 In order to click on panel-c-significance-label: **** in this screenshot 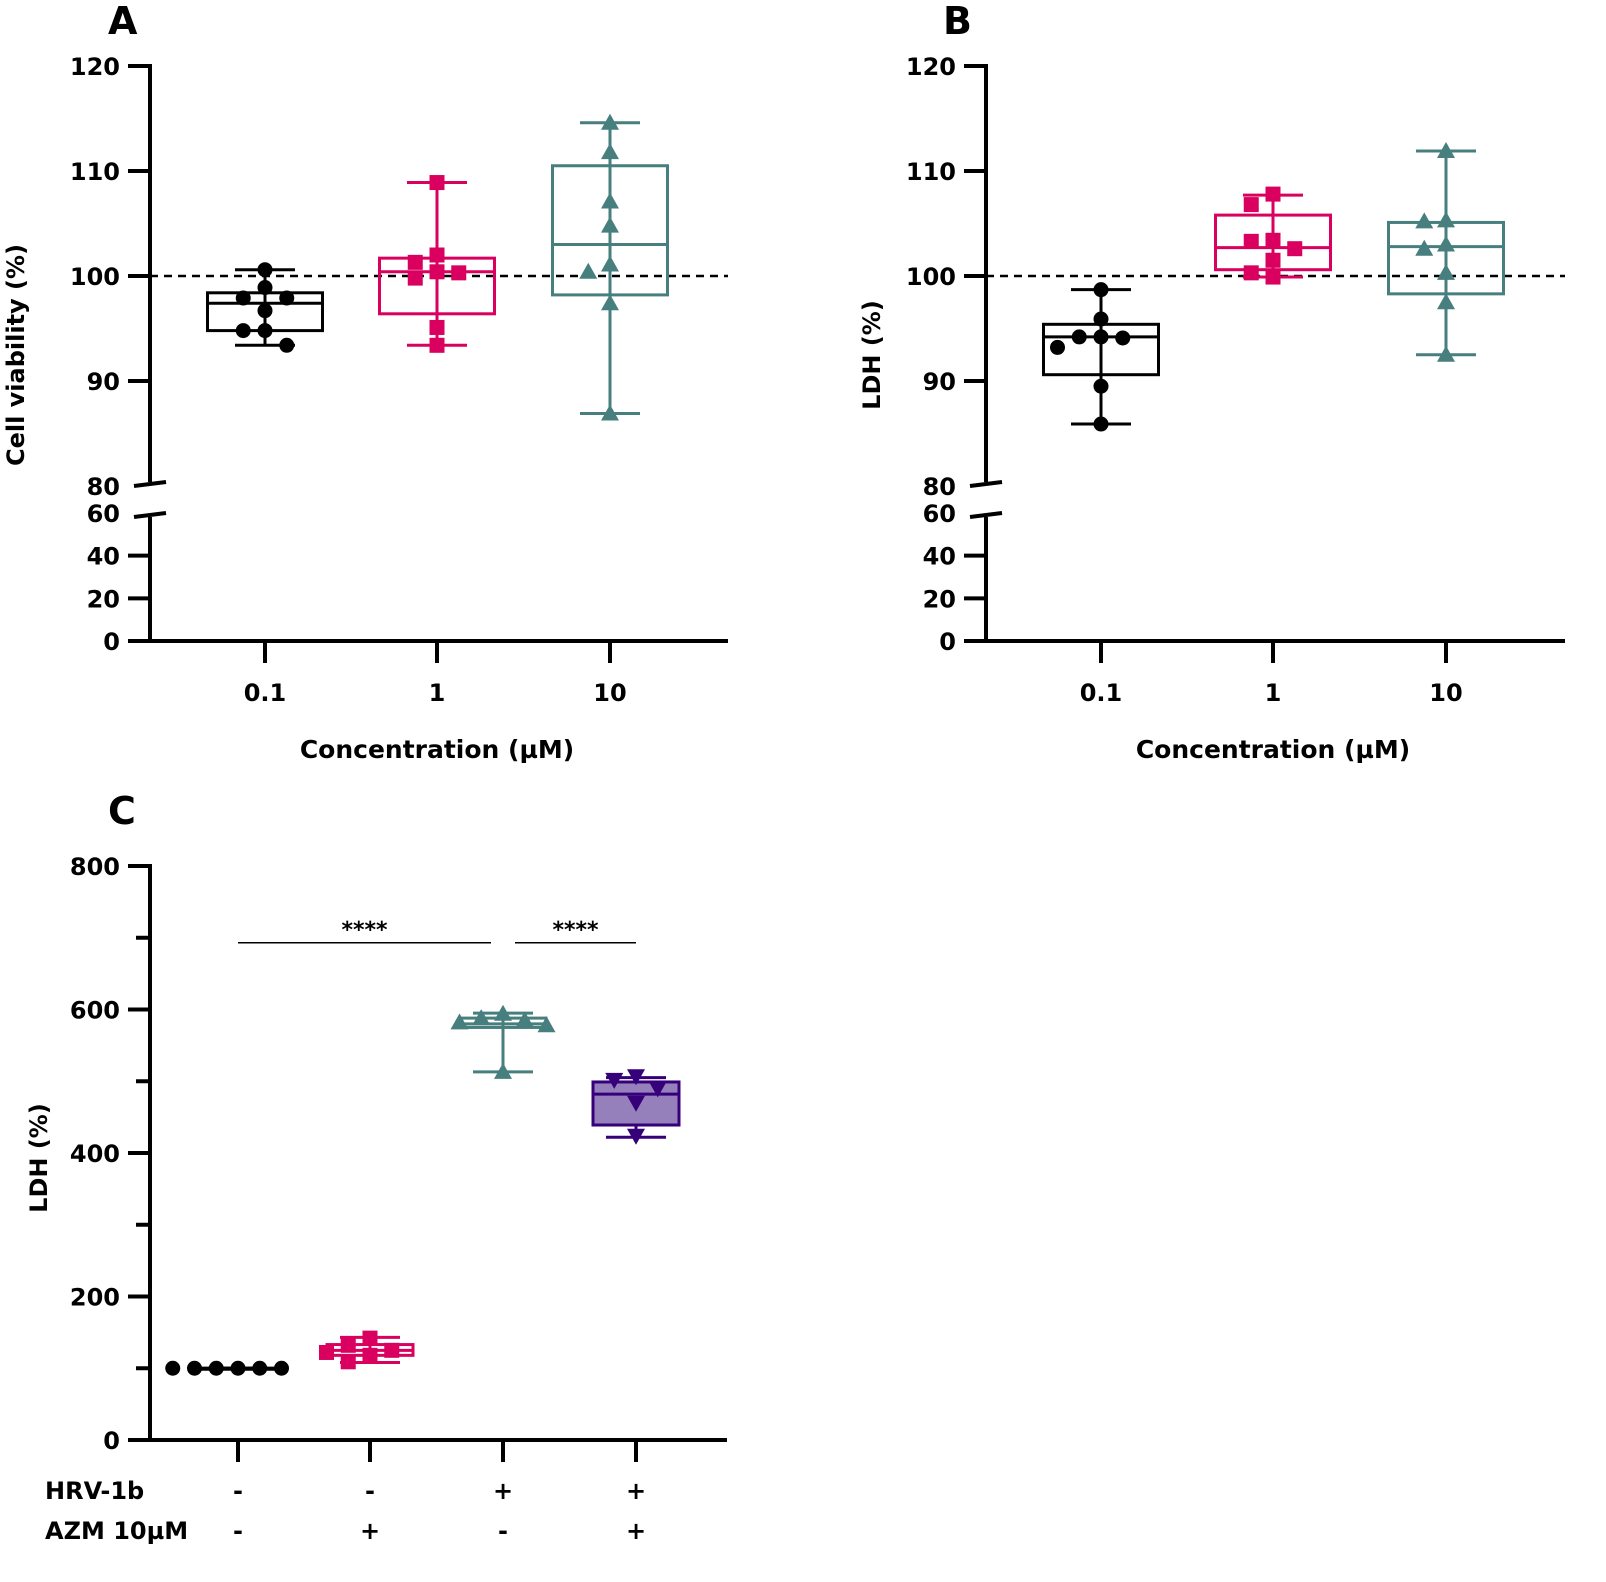, I will do `click(364, 930)`.